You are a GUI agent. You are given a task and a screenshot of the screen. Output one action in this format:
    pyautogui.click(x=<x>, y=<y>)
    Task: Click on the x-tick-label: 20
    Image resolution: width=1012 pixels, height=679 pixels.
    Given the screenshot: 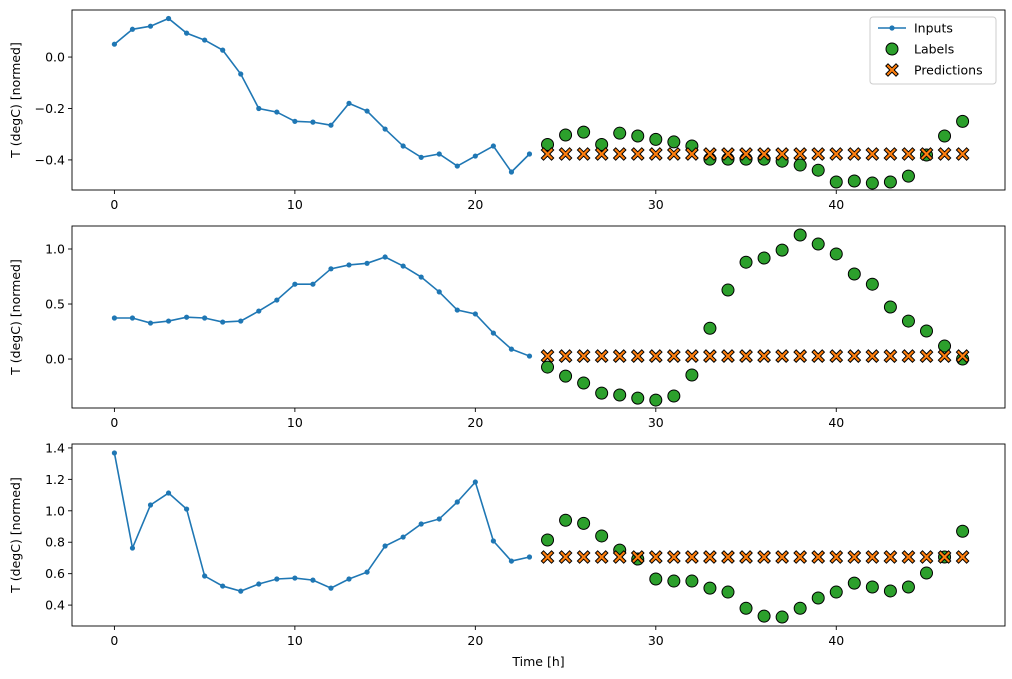 What is the action you would take?
    pyautogui.click(x=475, y=204)
    